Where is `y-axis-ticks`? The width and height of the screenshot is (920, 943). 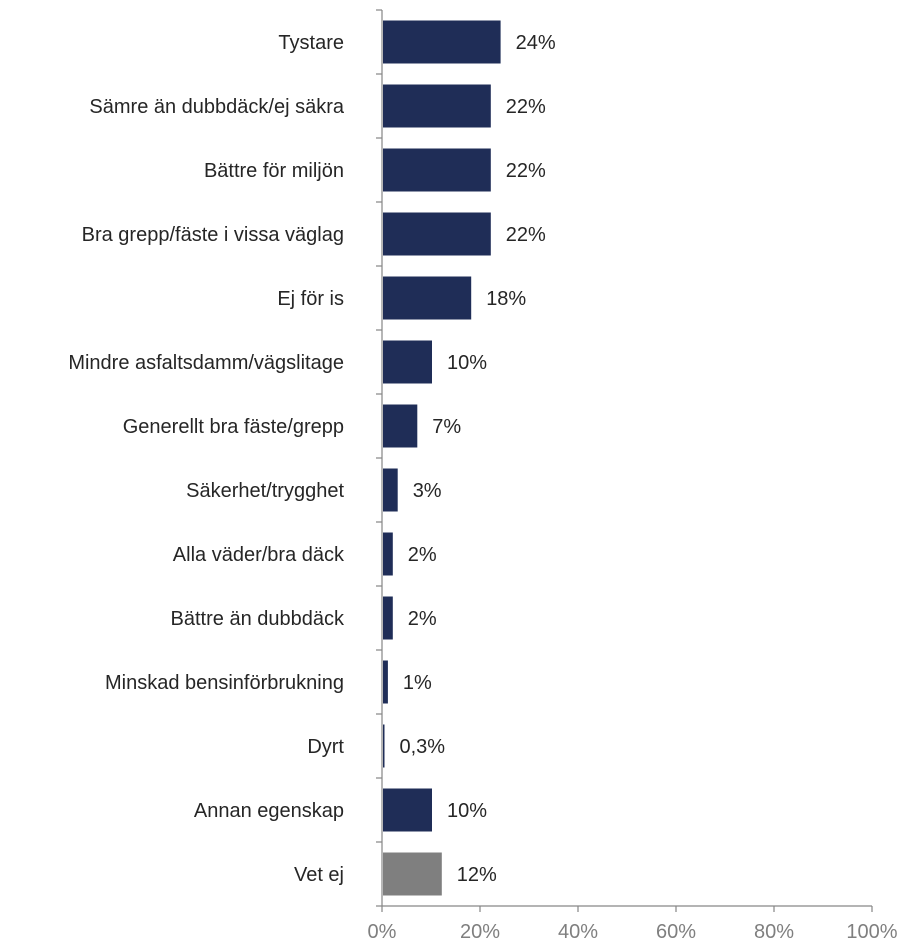
y-axis-ticks is located at coordinates (379, 458).